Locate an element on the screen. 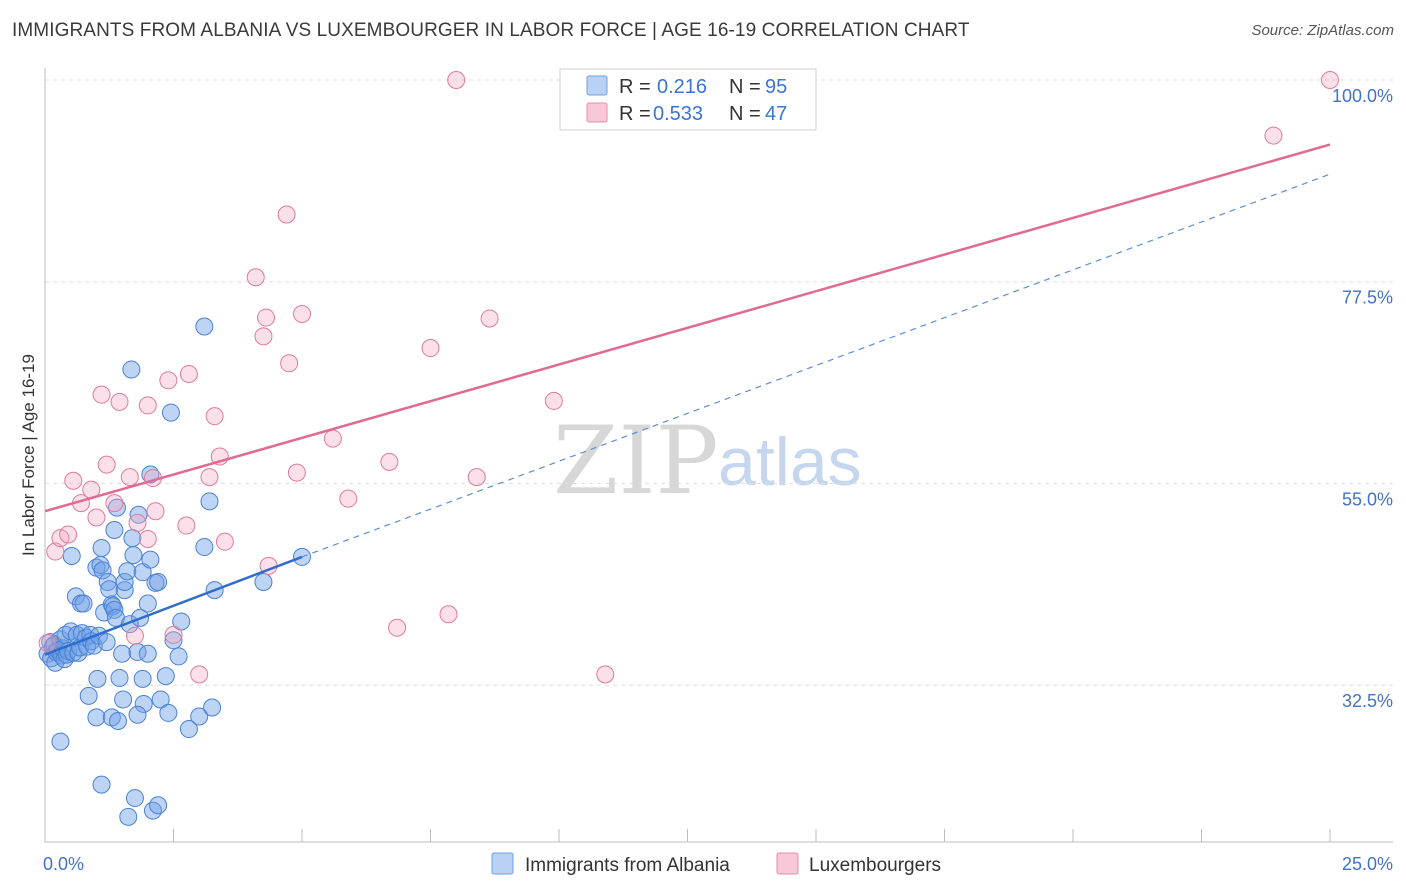 The height and width of the screenshot is (892, 1406). x-axis-ticks is located at coordinates (687, 835).